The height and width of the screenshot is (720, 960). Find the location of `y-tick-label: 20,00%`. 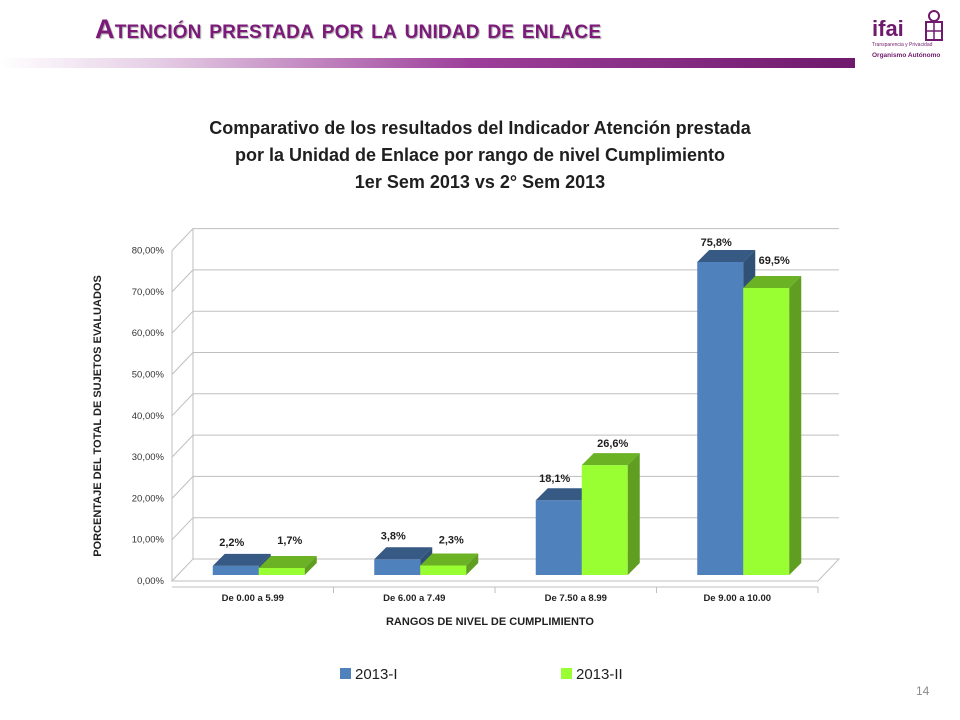

y-tick-label: 20,00% is located at coordinates (148, 498).